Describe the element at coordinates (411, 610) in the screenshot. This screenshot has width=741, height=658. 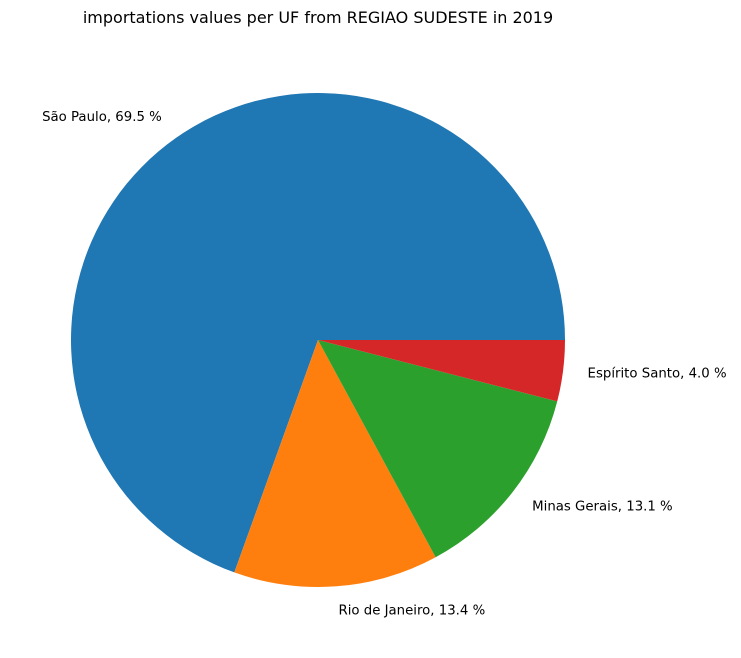
I see `pie-label-rio-de-janeiro: Rio de Janeiro, 13.4 %` at that location.